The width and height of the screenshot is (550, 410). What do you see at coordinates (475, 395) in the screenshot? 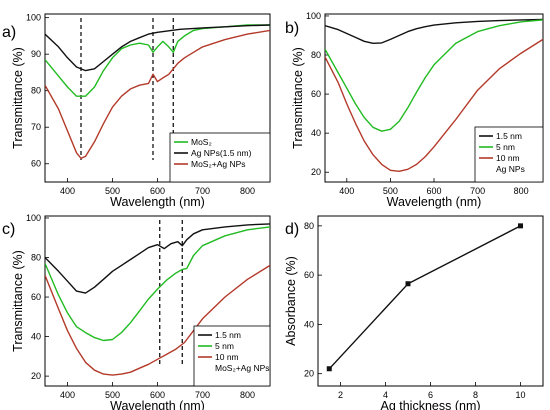
I see `x-tick-label: 8` at bounding box center [475, 395].